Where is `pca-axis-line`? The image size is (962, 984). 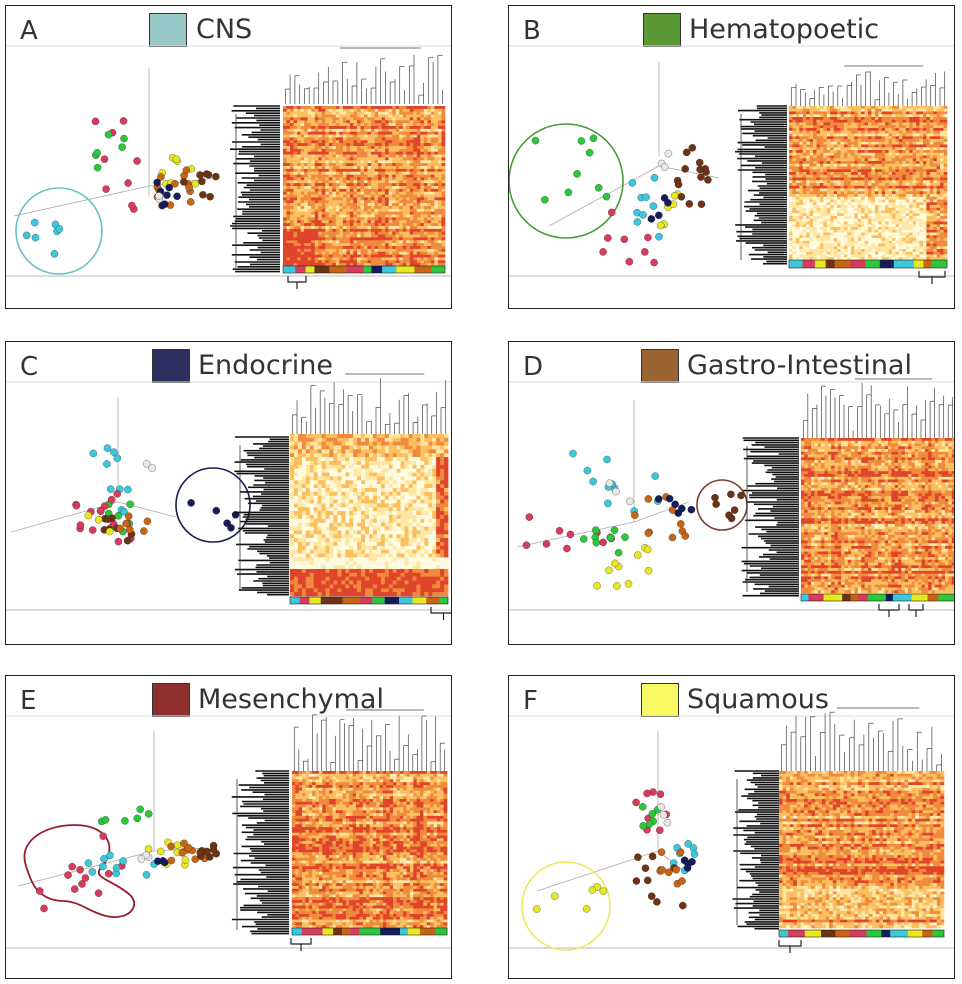
pca-axis-line is located at coordinates (81, 201).